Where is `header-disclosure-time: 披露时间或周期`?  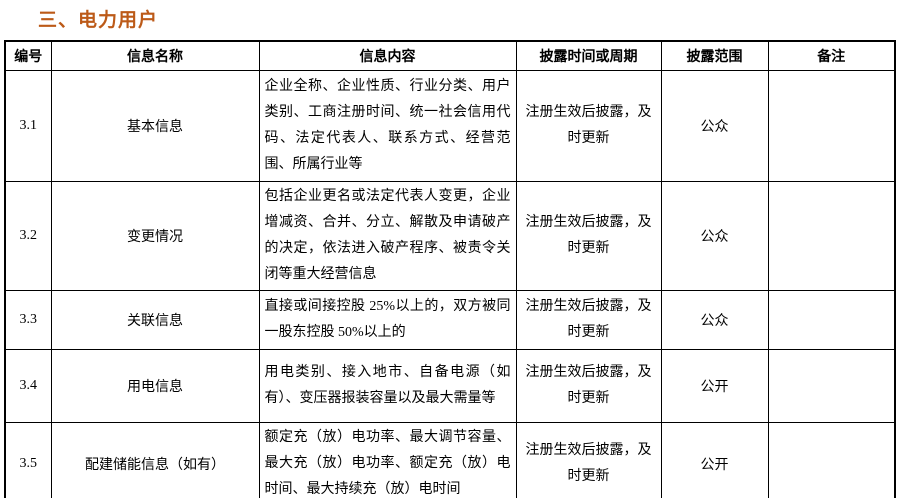
header-disclosure-time: 披露时间或周期 is located at coordinates (588, 55).